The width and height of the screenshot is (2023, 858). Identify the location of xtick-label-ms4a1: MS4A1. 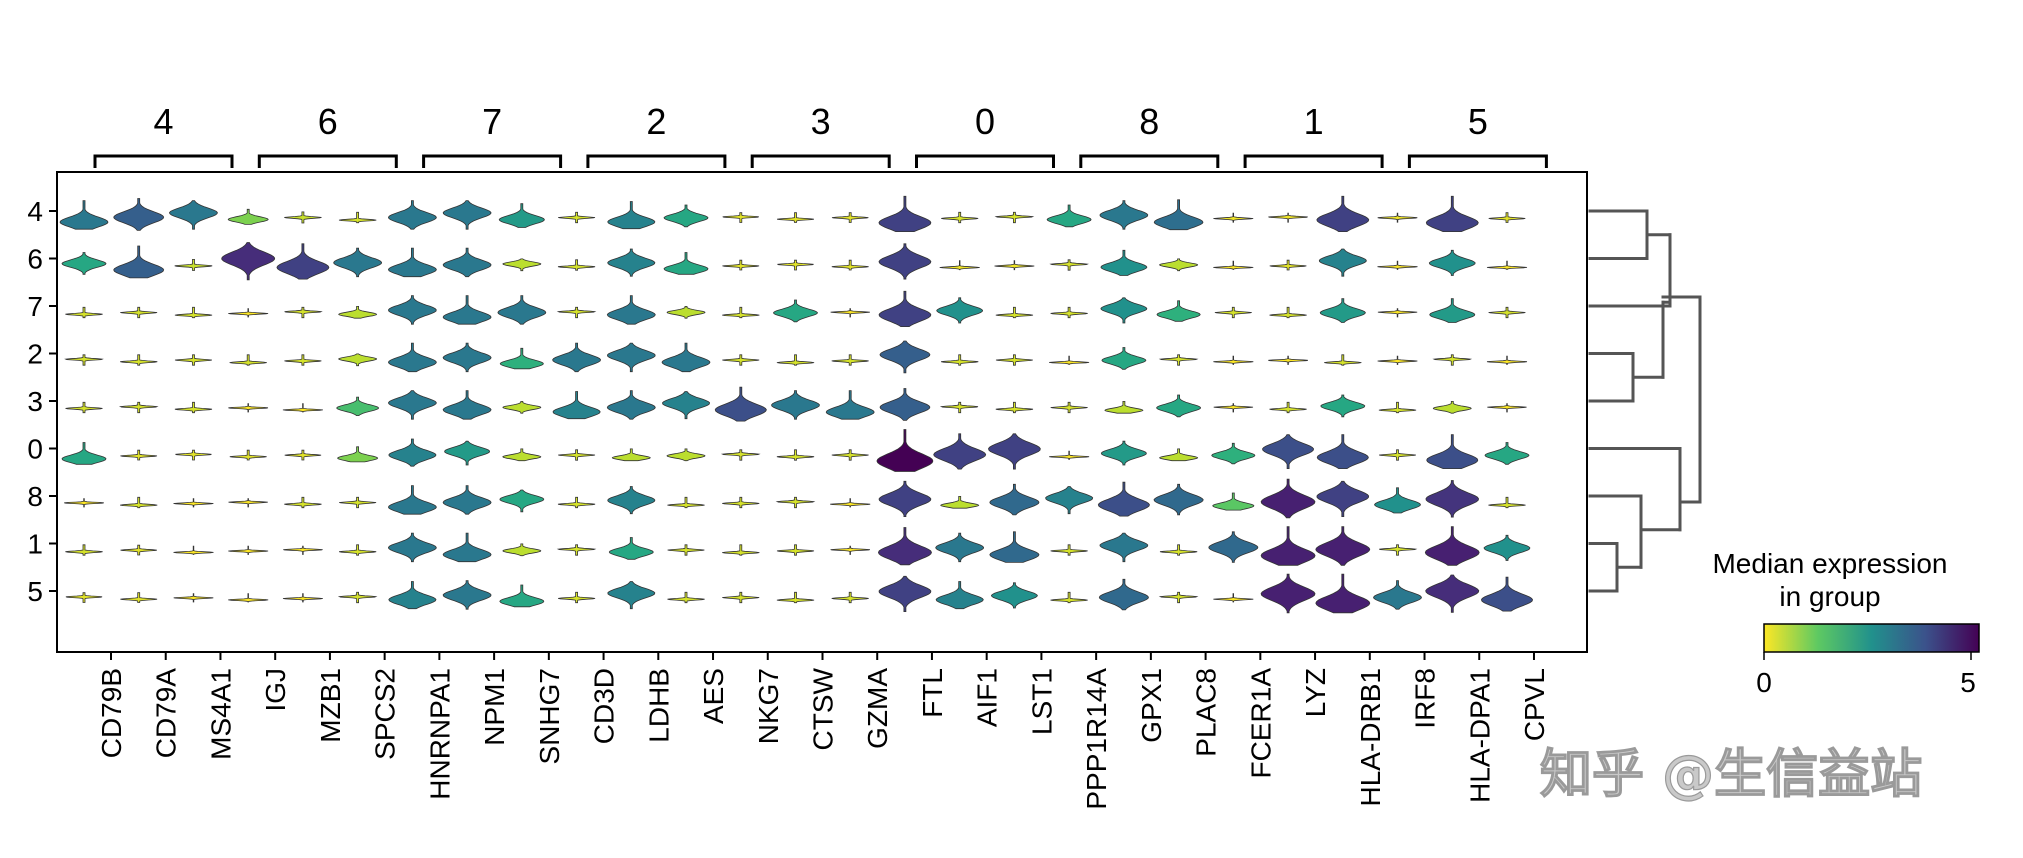
(220, 714).